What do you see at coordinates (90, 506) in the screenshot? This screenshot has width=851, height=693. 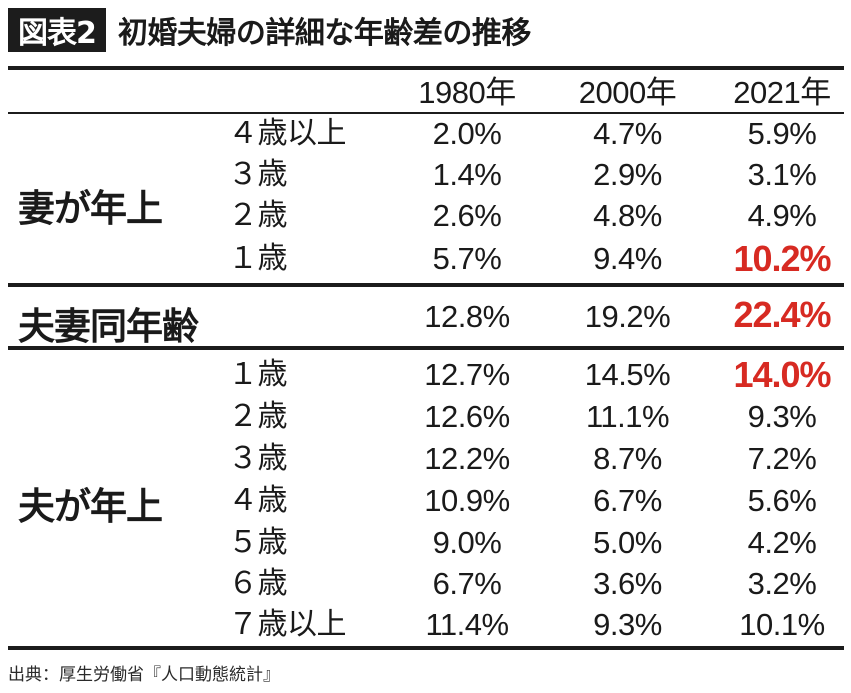 I see `group-label-husband-older: 夫が年上` at bounding box center [90, 506].